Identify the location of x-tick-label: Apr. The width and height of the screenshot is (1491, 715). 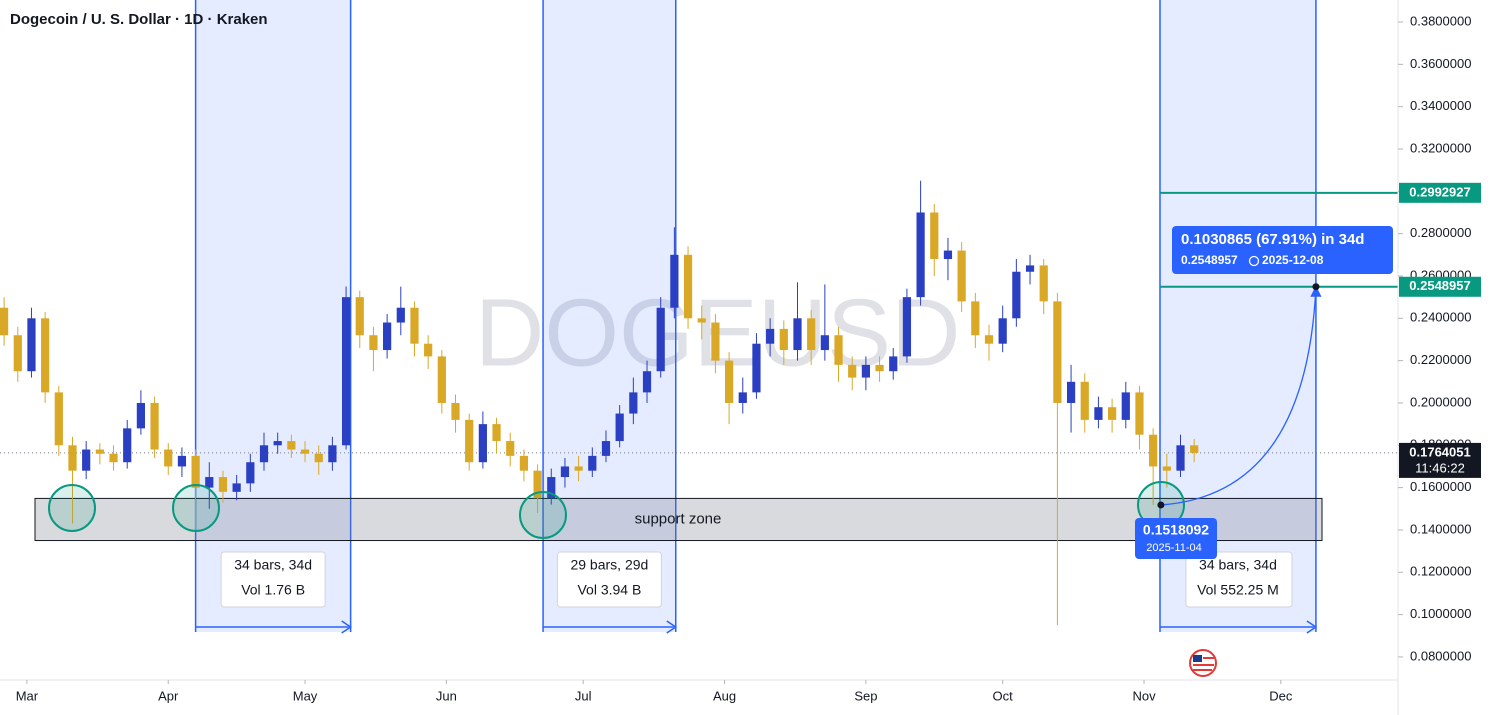
(168, 695).